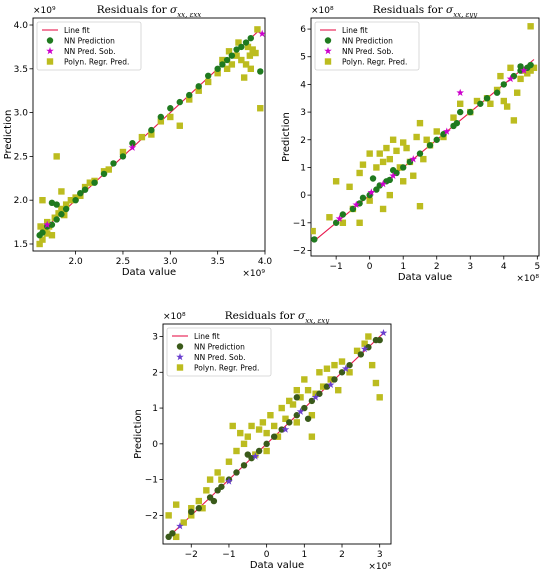  I want to click on x-tick-label: 0, so click(267, 555).